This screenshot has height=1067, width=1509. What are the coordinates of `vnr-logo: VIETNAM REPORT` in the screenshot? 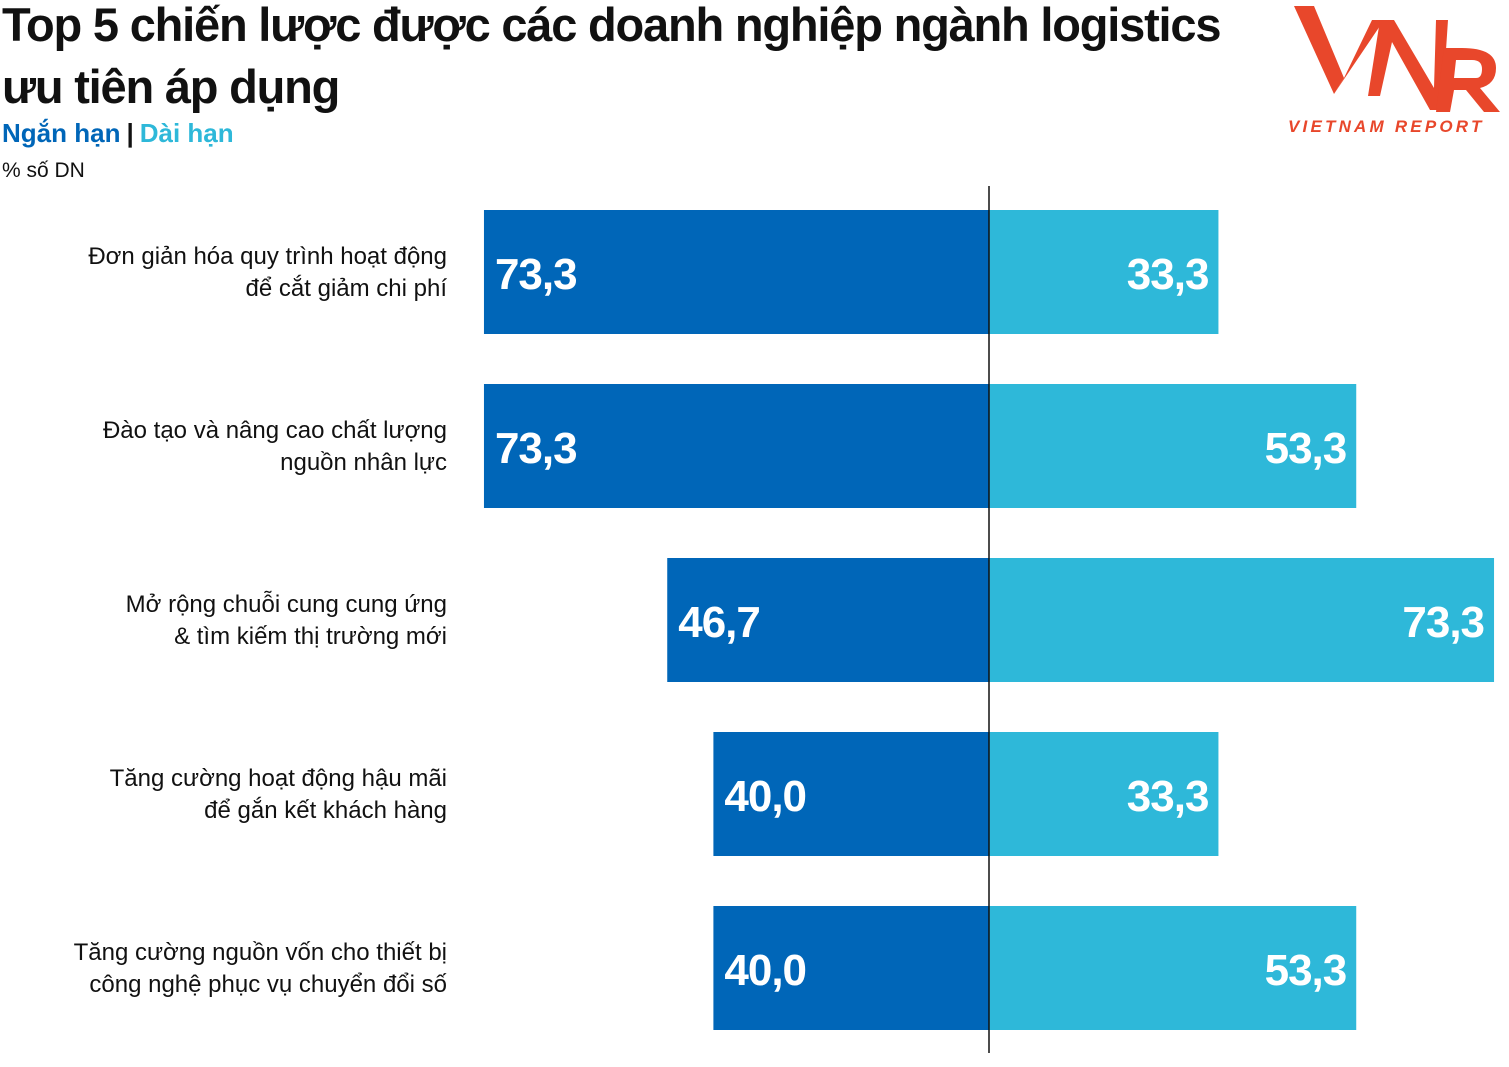 It's located at (1394, 71).